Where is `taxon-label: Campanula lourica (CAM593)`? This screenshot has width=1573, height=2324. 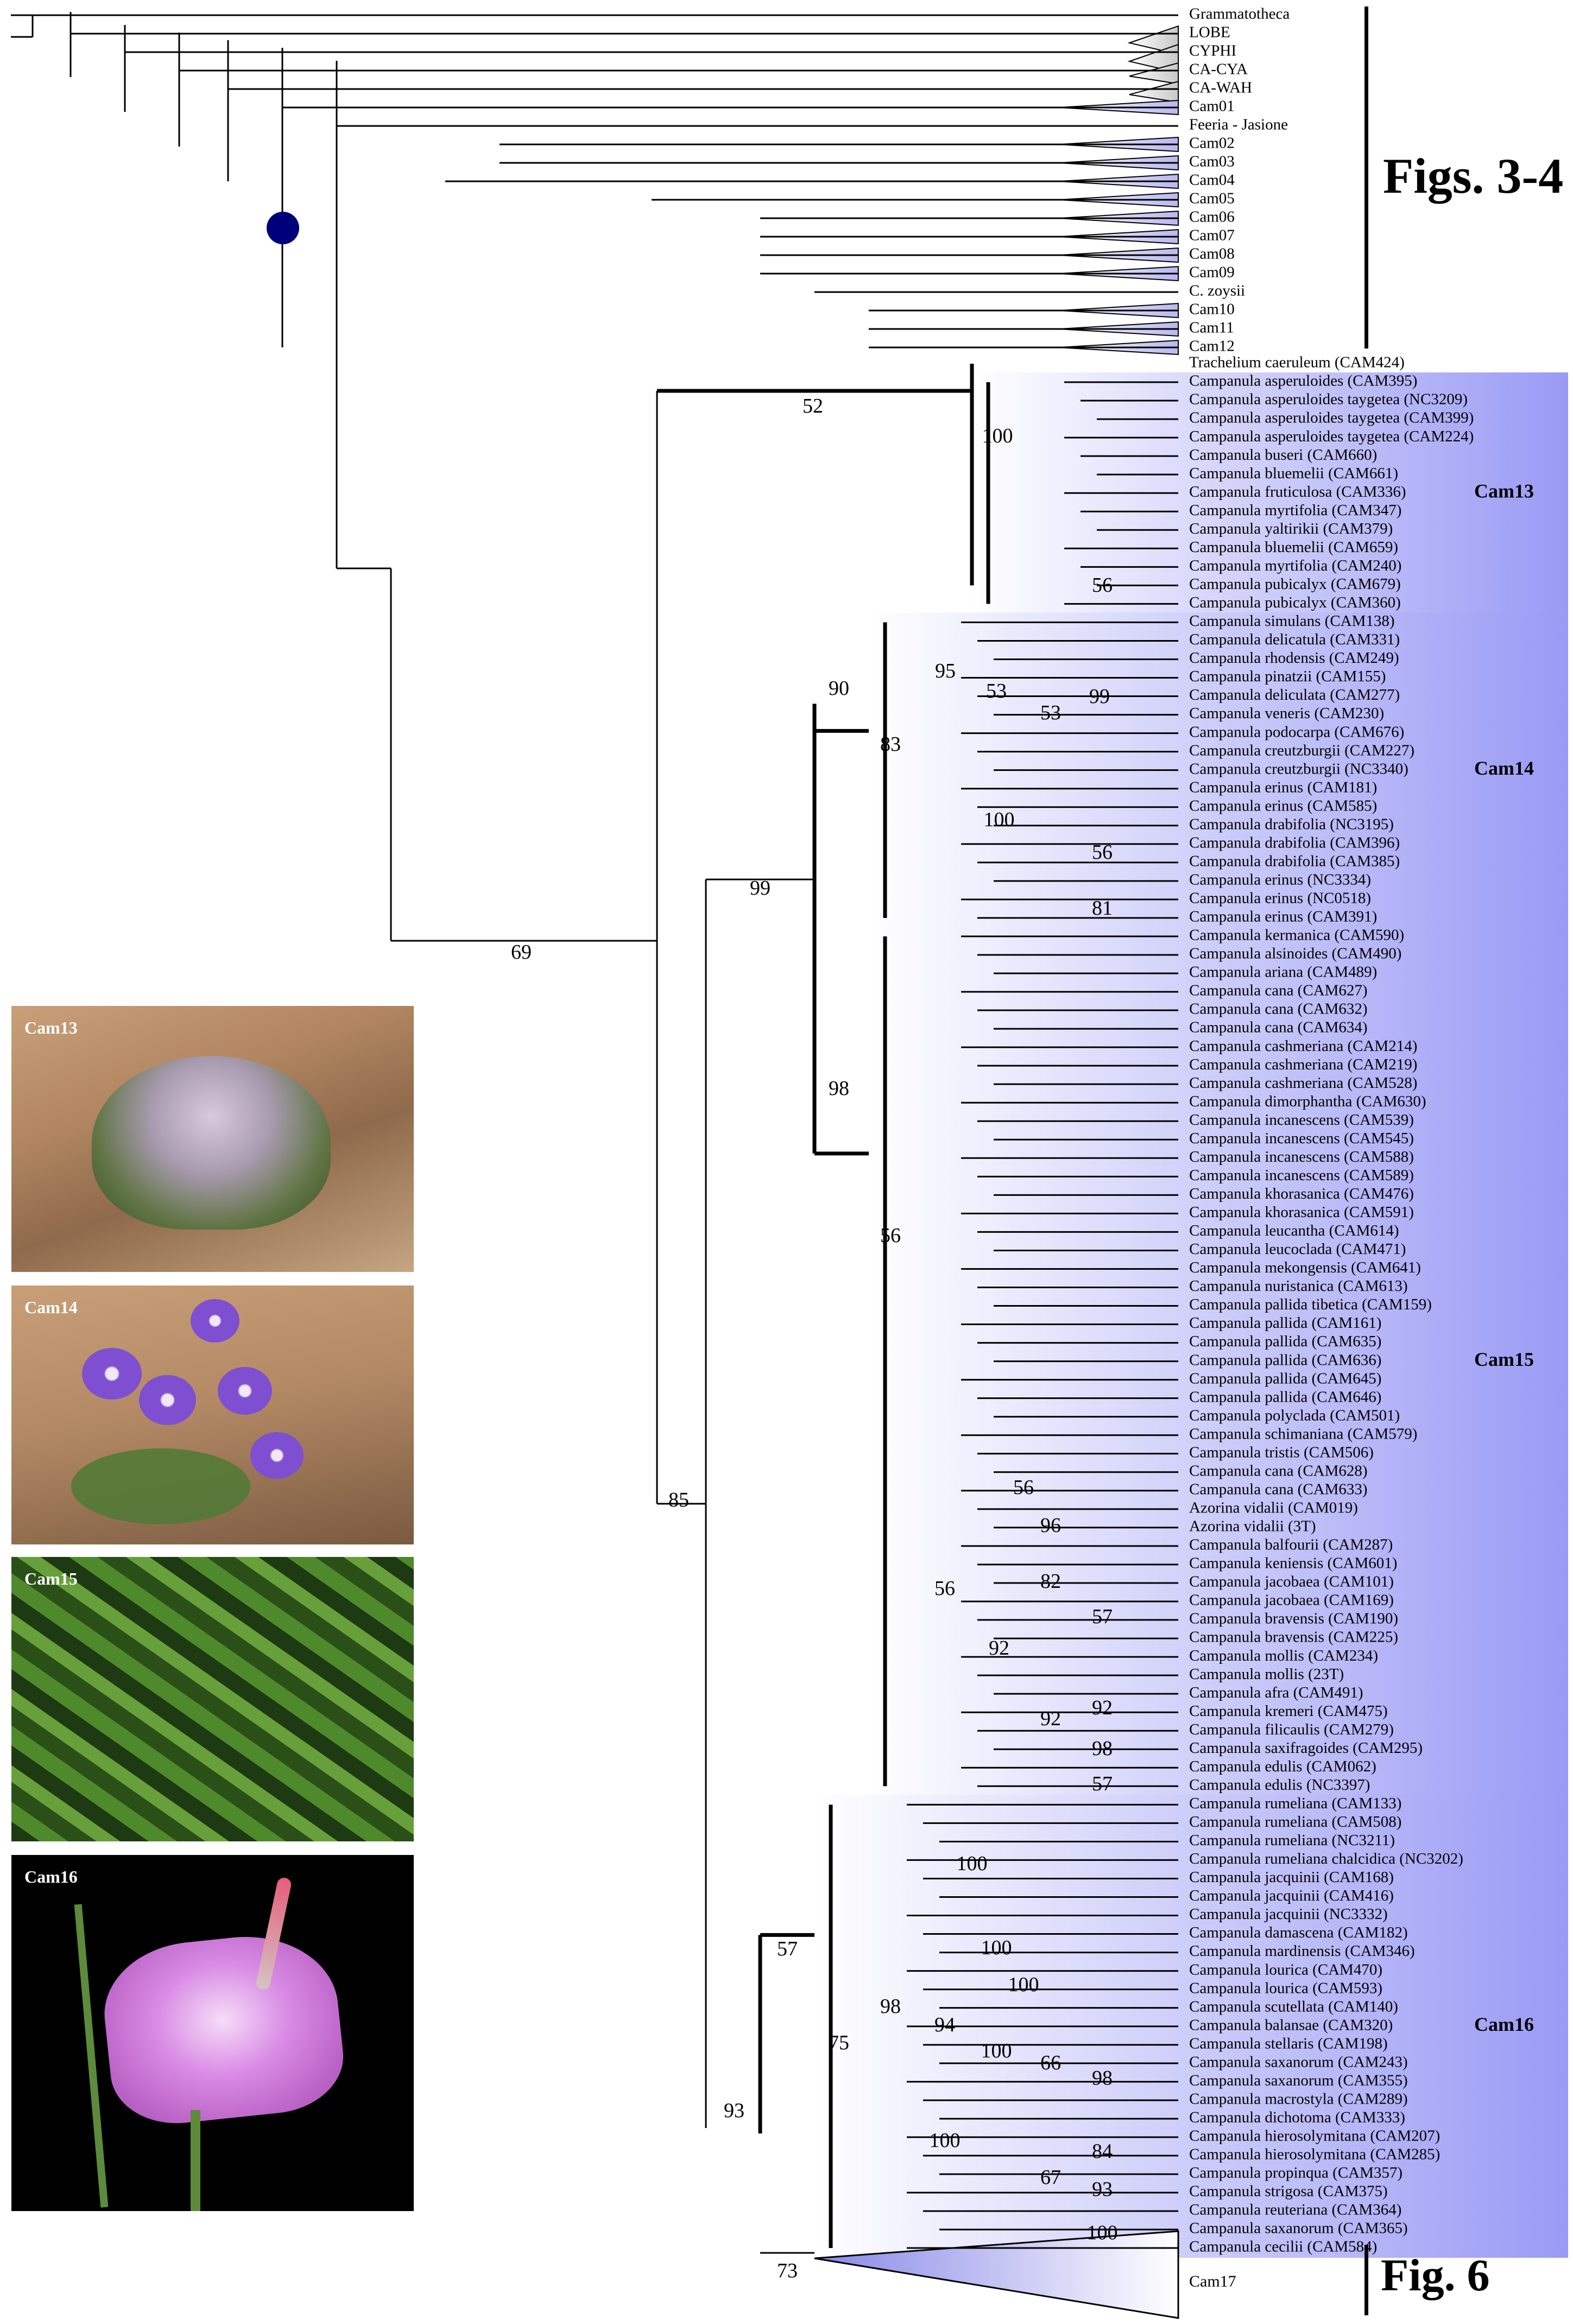 taxon-label: Campanula lourica (CAM593) is located at coordinates (1285, 1988).